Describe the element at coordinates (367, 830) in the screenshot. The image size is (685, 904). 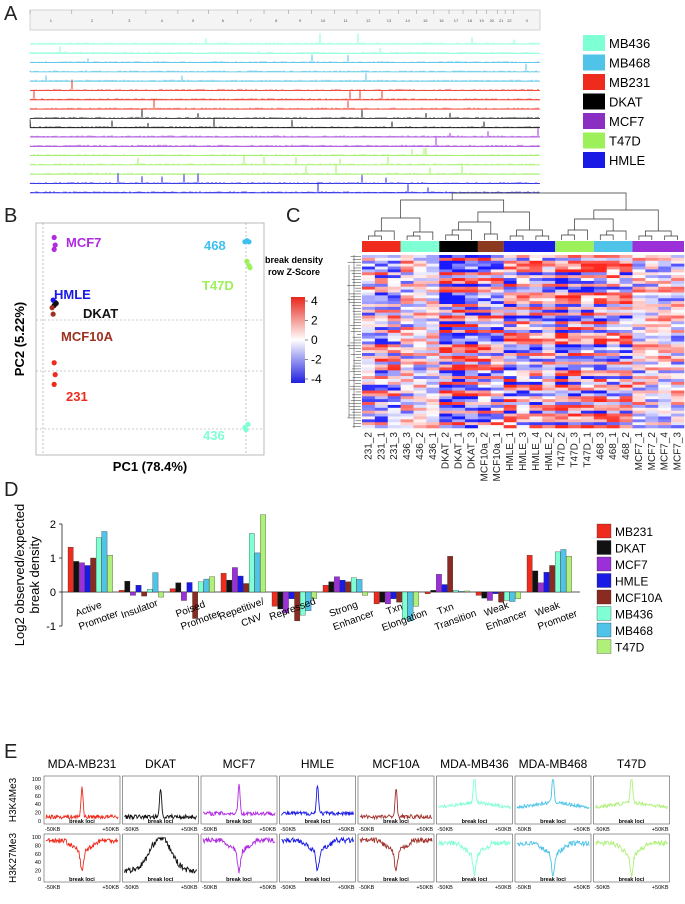
I see `profile-x-left: -50KB` at that location.